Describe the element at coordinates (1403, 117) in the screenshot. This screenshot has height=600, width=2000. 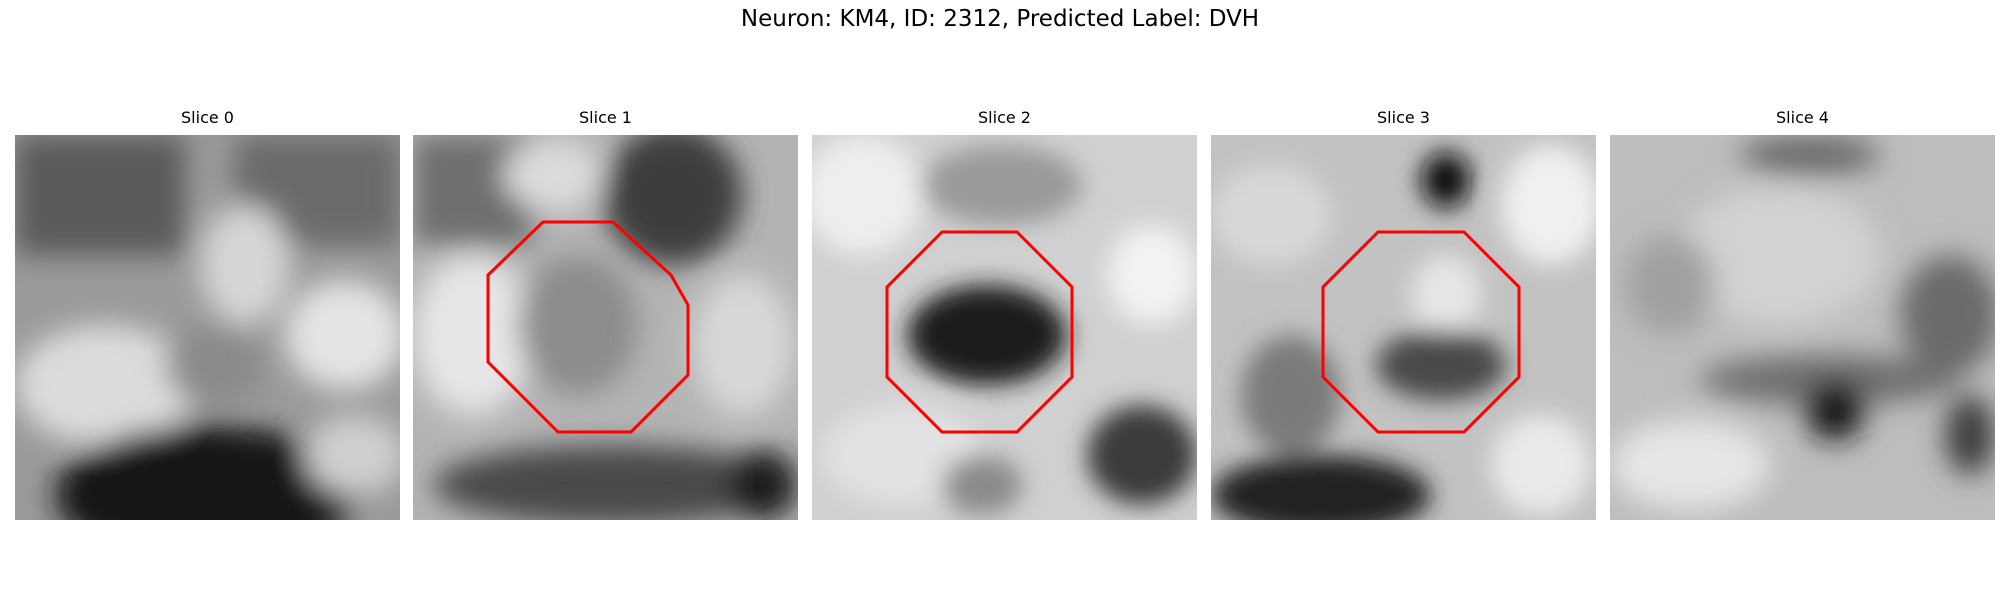
I see `slice-title: Slice 3` at that location.